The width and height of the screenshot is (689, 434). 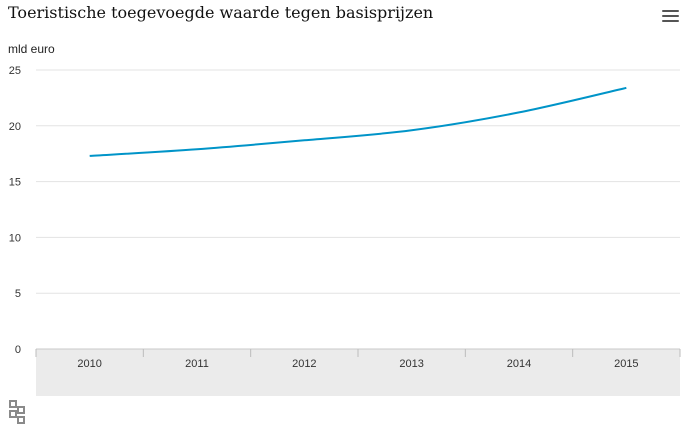 I want to click on y-tick-label: 10, so click(x=15, y=238).